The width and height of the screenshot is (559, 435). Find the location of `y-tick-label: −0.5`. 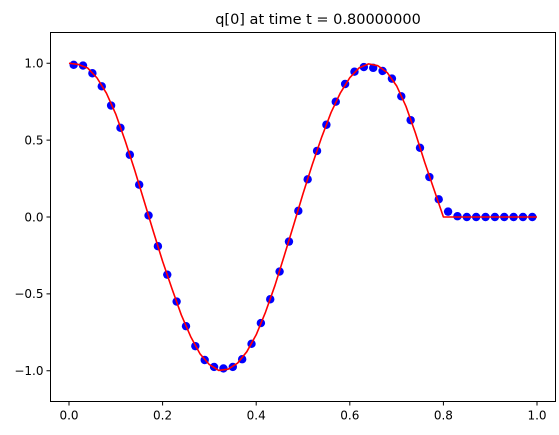

y-tick-label: −0.5 is located at coordinates (28, 294).